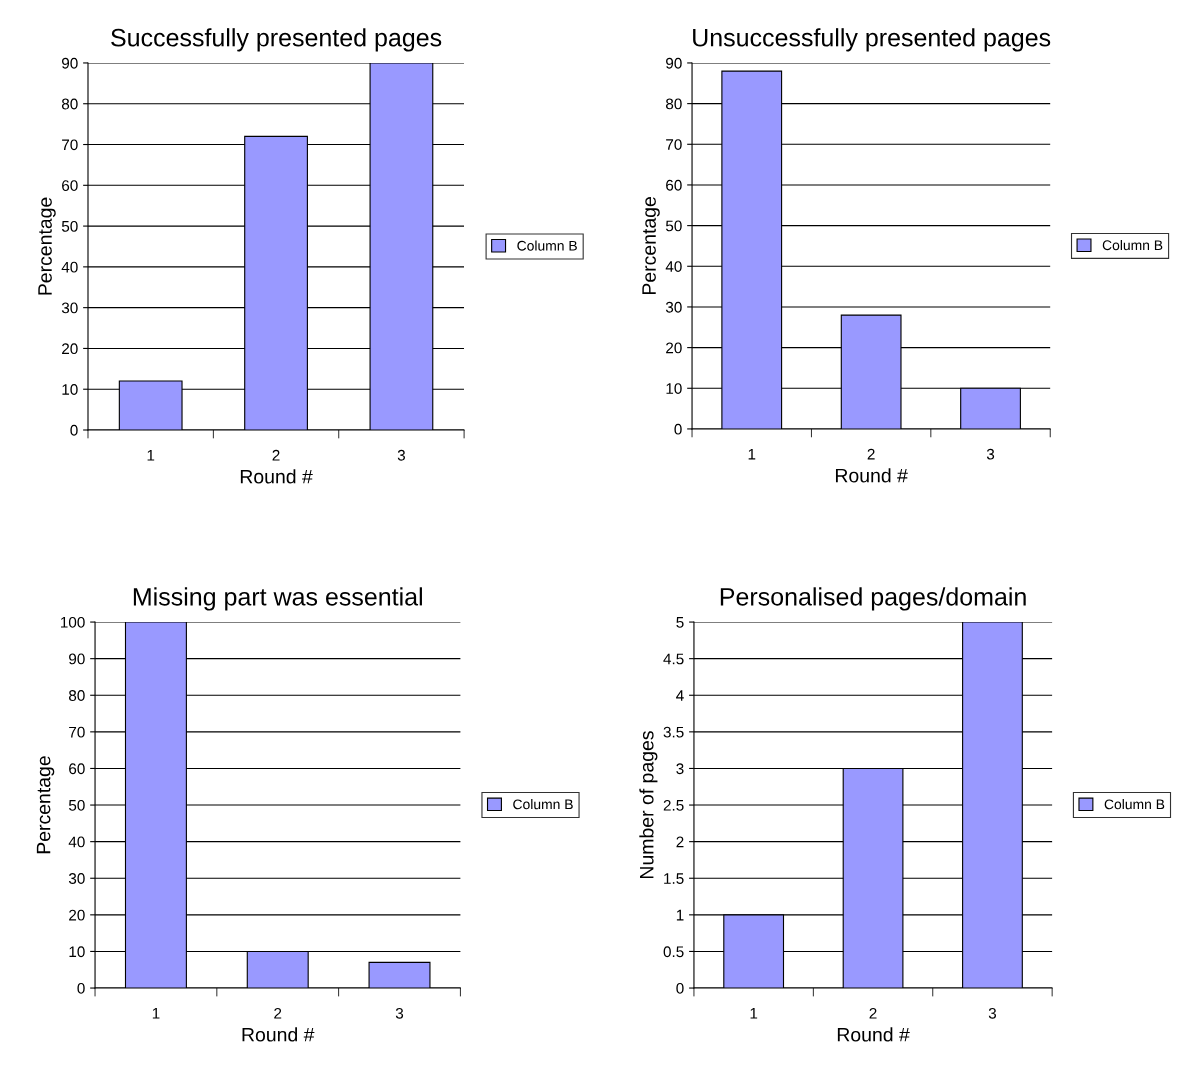 The width and height of the screenshot is (1194, 1067). What do you see at coordinates (673, 805) in the screenshot?
I see `y-tick-label: 2.5` at bounding box center [673, 805].